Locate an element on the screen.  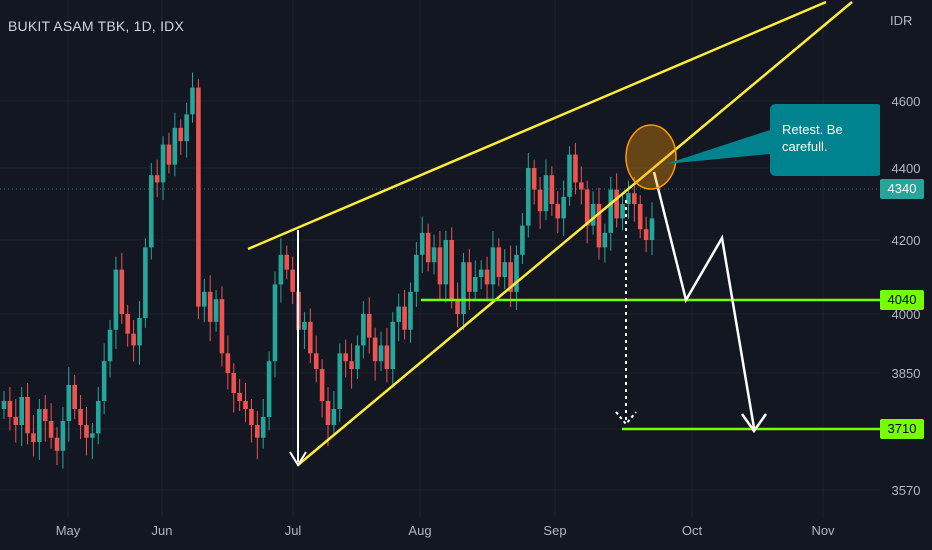
time-axis-ticks: May Jun Jul Aug Sep Oct Nov is located at coordinates (445, 530).